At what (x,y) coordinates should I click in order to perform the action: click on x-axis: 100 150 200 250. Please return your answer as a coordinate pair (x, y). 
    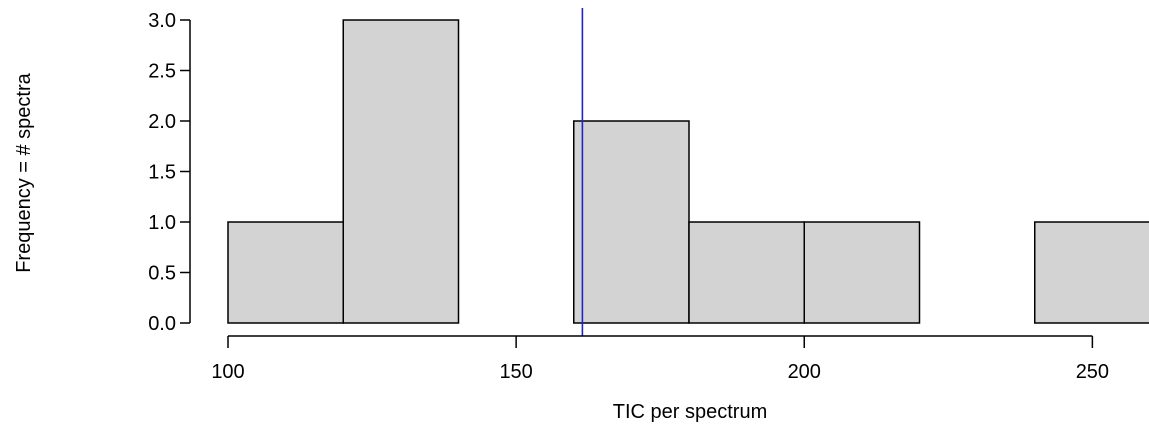
    Looking at the image, I should click on (660, 359).